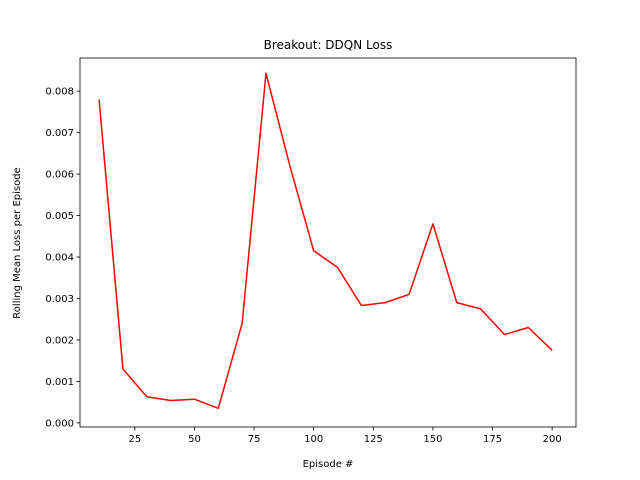 The width and height of the screenshot is (640, 480). Describe the element at coordinates (59, 216) in the screenshot. I see `y-tick-label: 0.005` at that location.